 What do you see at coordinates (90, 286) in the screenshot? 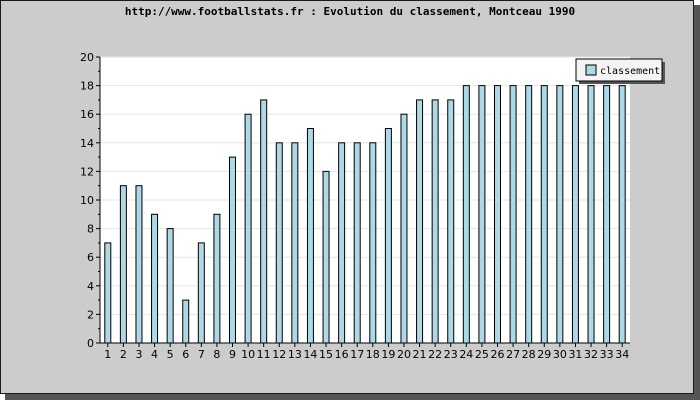
I see `y-tick-label: 4` at bounding box center [90, 286].